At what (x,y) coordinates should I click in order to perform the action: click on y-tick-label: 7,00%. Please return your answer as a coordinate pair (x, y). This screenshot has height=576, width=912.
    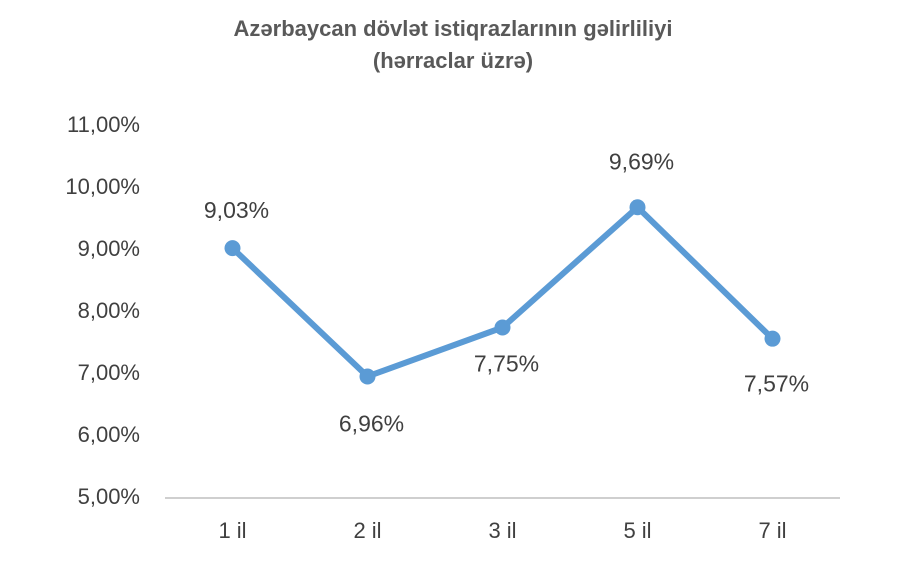
    Looking at the image, I should click on (109, 372).